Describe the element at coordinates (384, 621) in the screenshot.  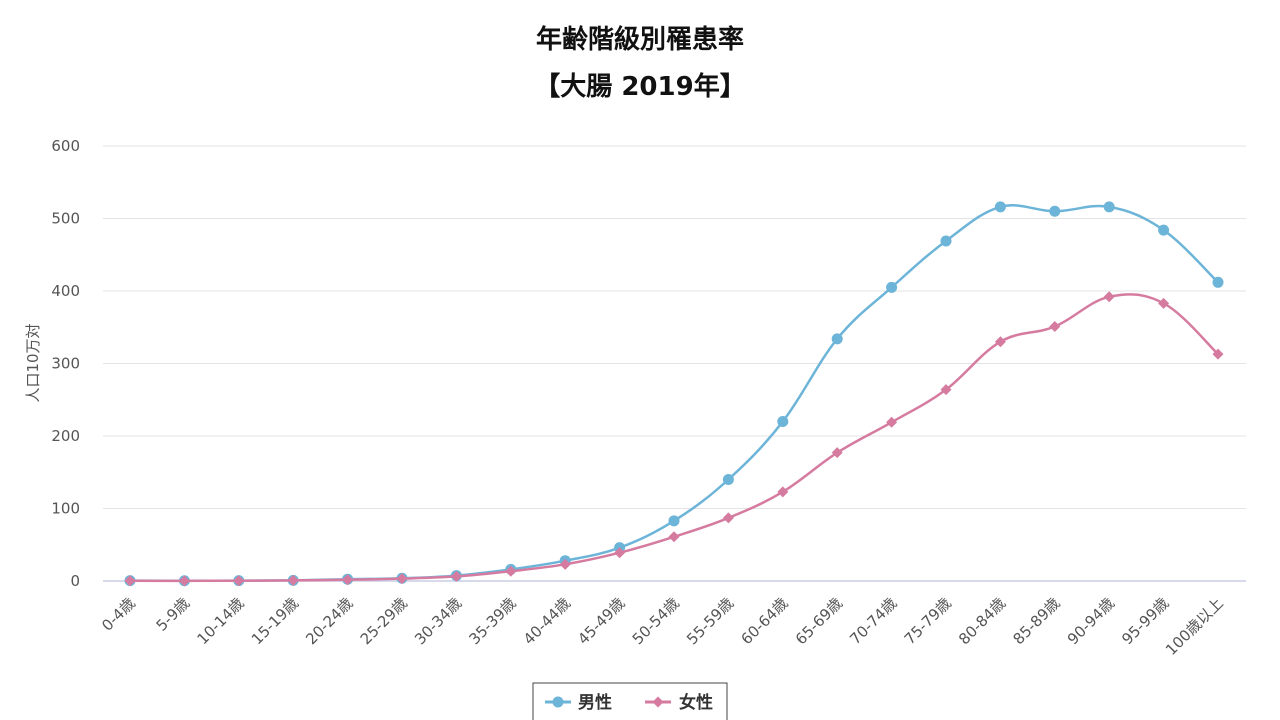
I see `x-tick-label: 25-29歳` at that location.